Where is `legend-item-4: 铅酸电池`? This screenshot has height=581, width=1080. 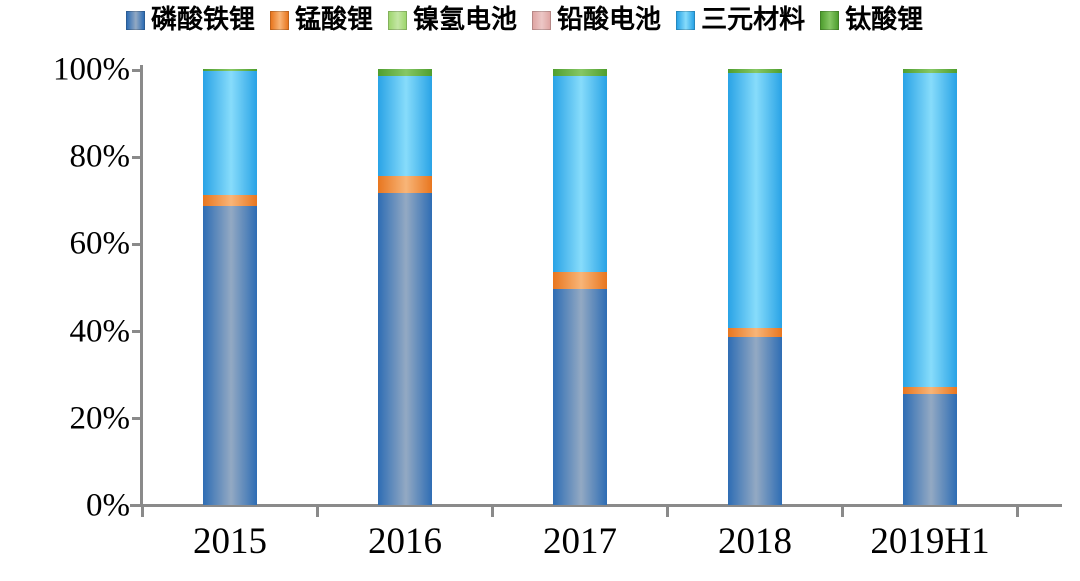 legend-item-4: 铅酸电池 is located at coordinates (596, 20).